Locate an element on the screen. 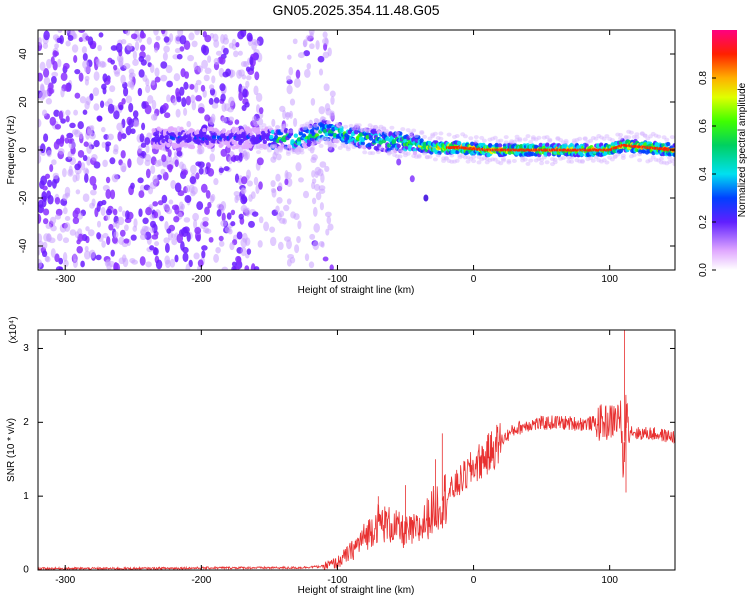  spectrogram-y-label: Frequency (Hz) is located at coordinates (11, 150).